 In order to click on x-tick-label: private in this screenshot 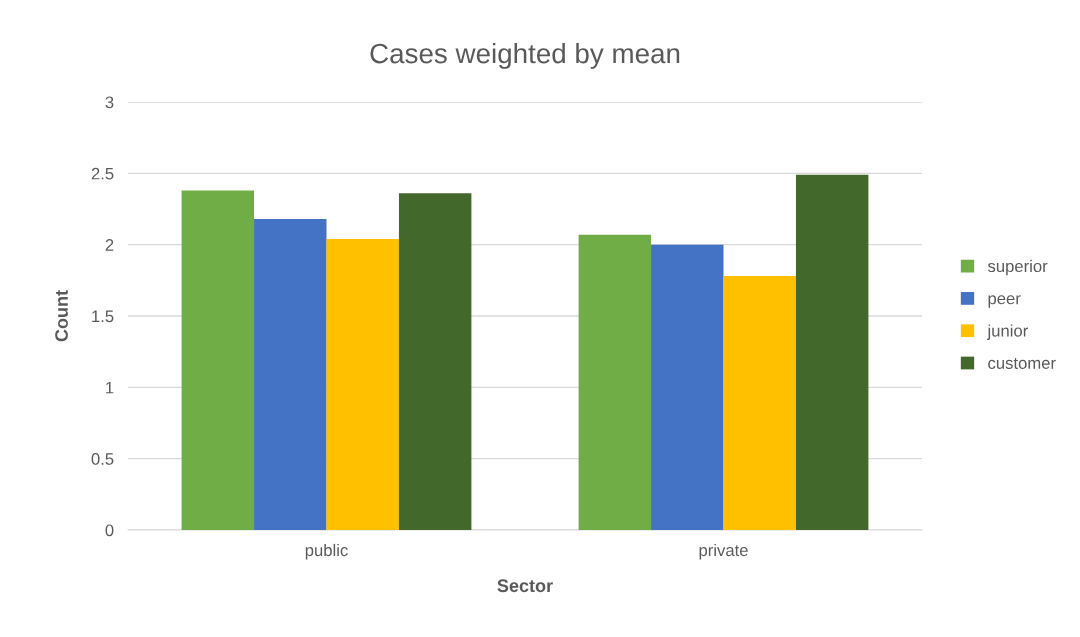, I will do `click(723, 551)`.